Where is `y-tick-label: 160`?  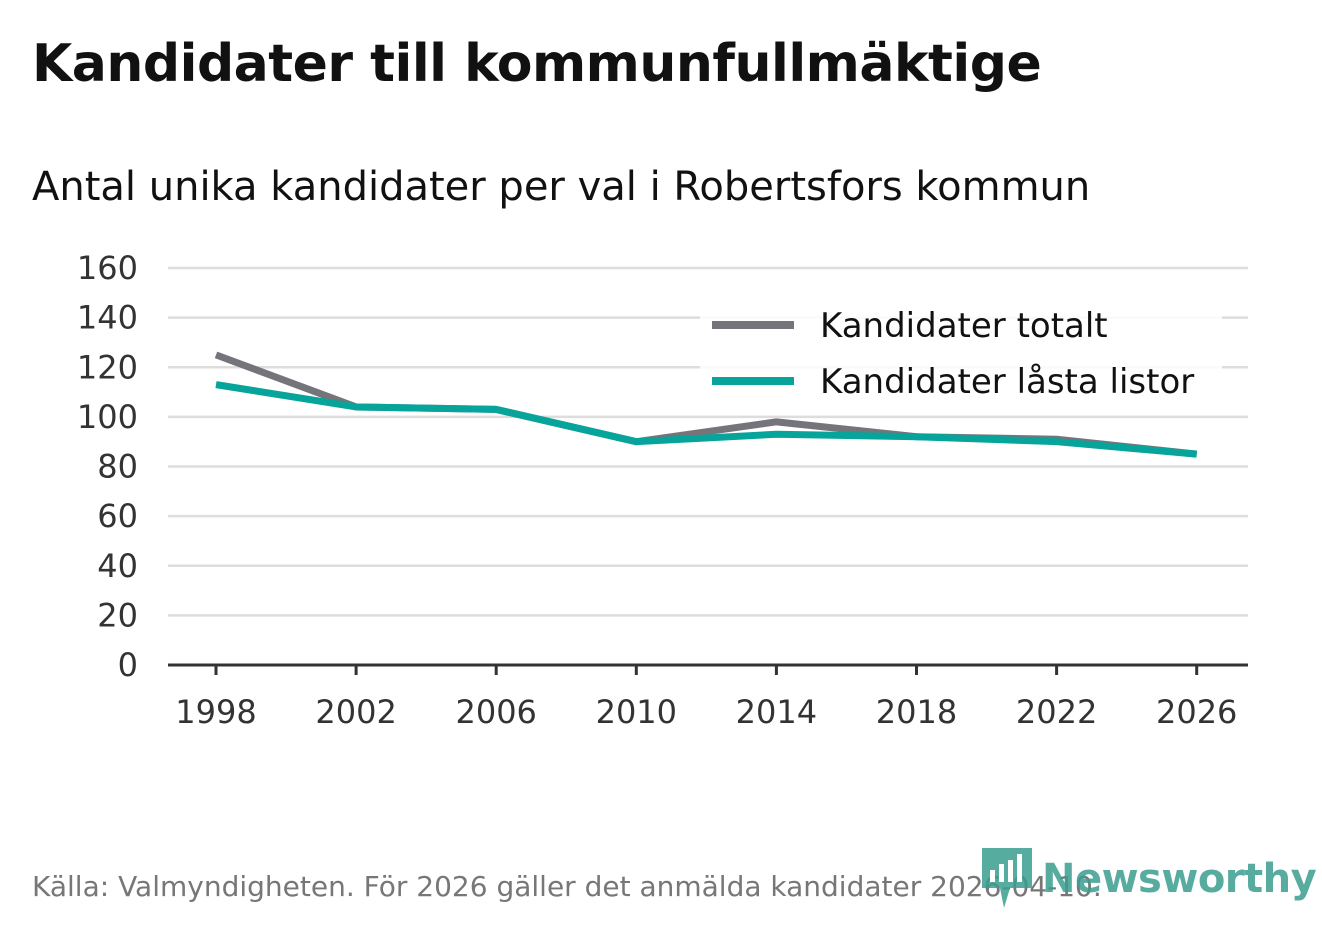 y-tick-label: 160 is located at coordinates (107, 268).